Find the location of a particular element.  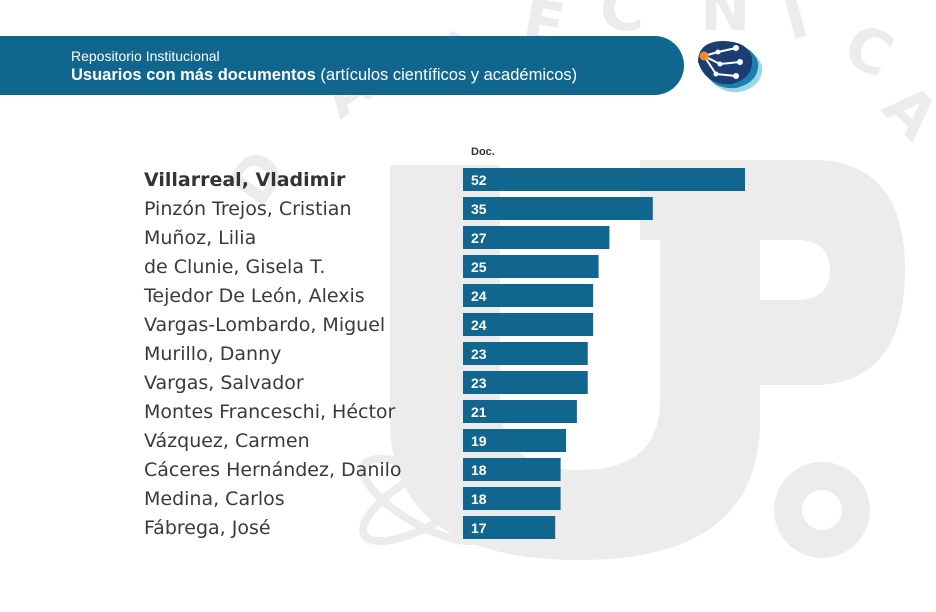

author-label: Pinzón Trejos, Cristian is located at coordinates (248, 209).